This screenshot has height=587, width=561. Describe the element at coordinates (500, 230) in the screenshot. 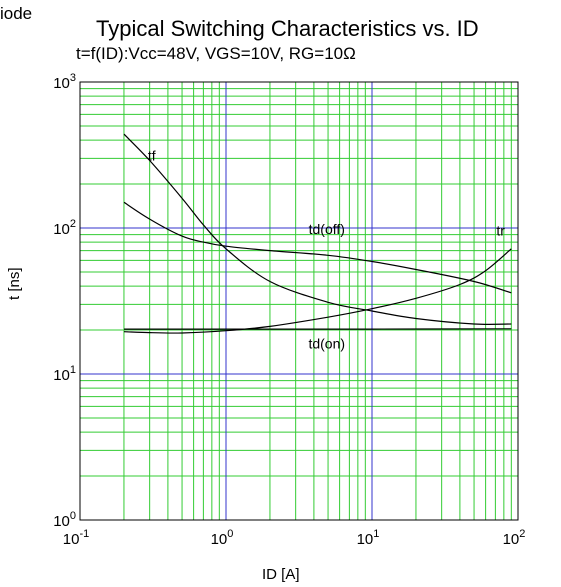

I see `annotation-tr: tr` at that location.